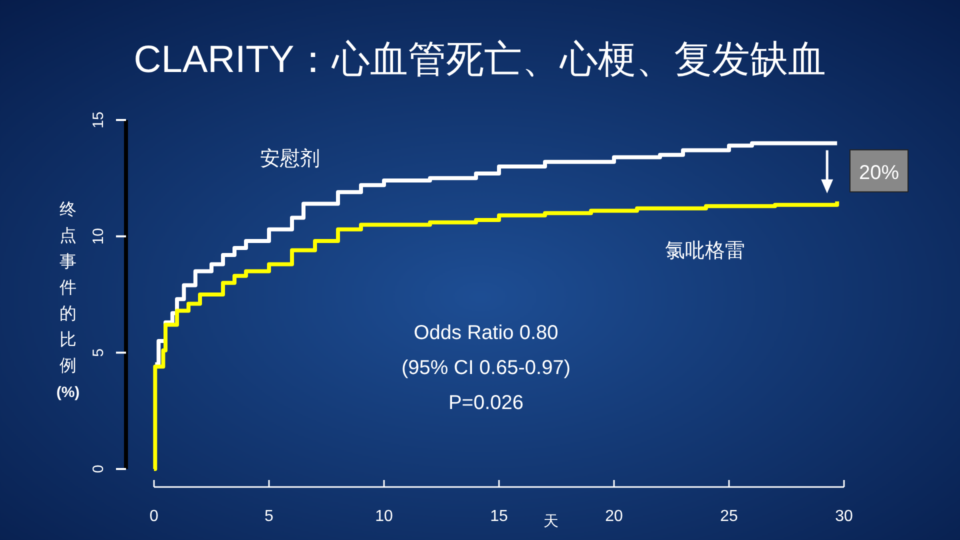  Describe the element at coordinates (154, 516) in the screenshot. I see `x-tick-label: 0` at that location.